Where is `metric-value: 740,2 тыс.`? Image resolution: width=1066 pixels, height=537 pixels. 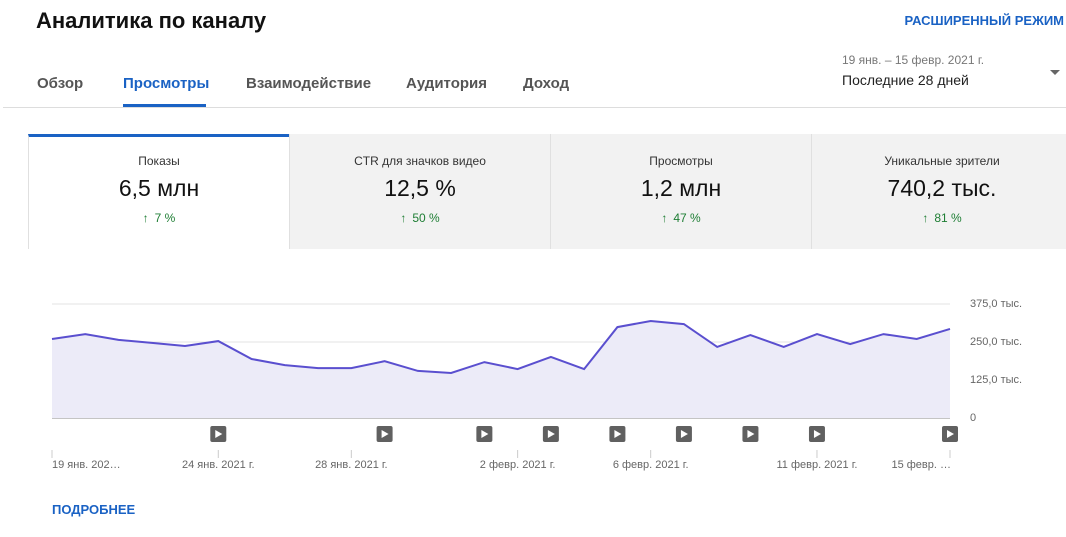 metric-value: 740,2 тыс. is located at coordinates (942, 188).